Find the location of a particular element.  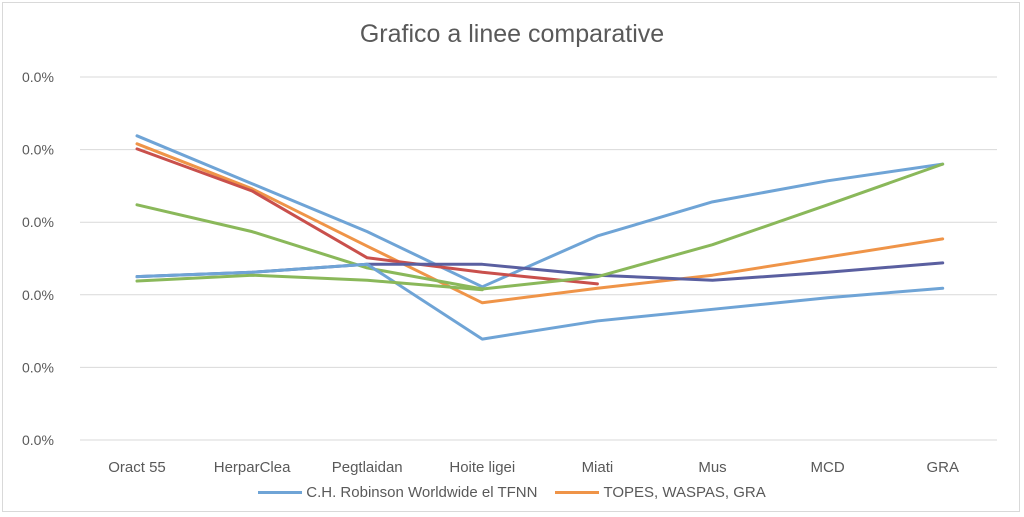

legend-item: C.H. Robinson Worldwide el TFNN is located at coordinates (397, 492).